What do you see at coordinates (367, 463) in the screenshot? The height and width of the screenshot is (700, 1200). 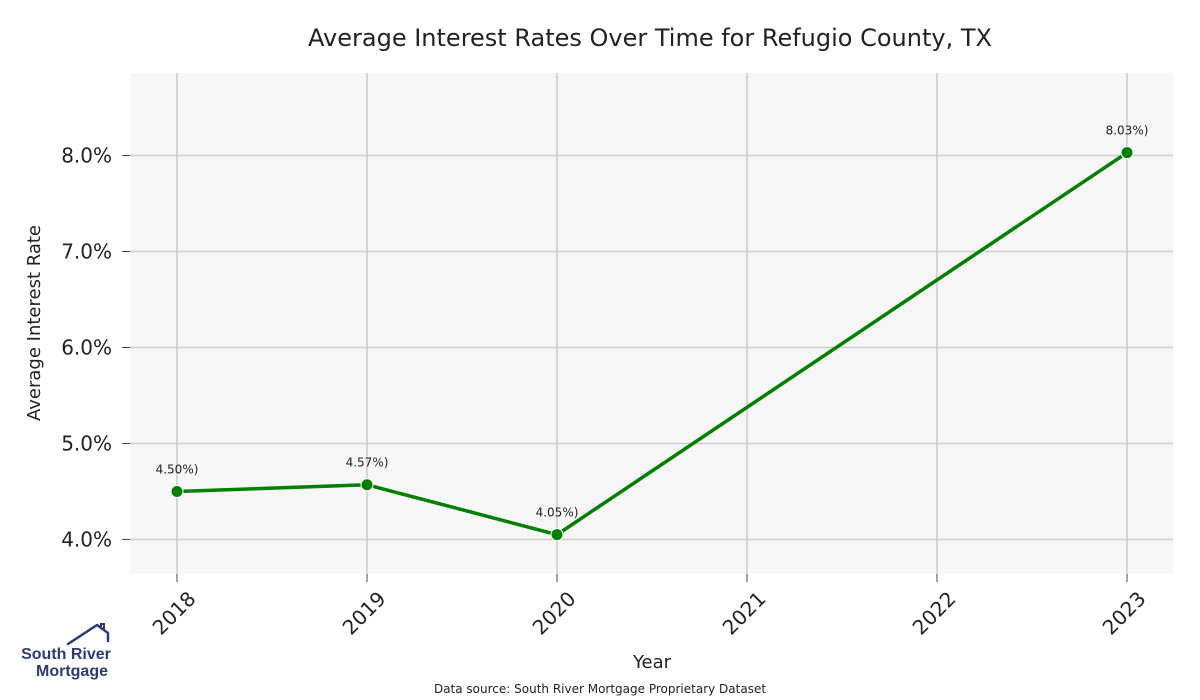 I see `data-label: 4.57%)` at bounding box center [367, 463].